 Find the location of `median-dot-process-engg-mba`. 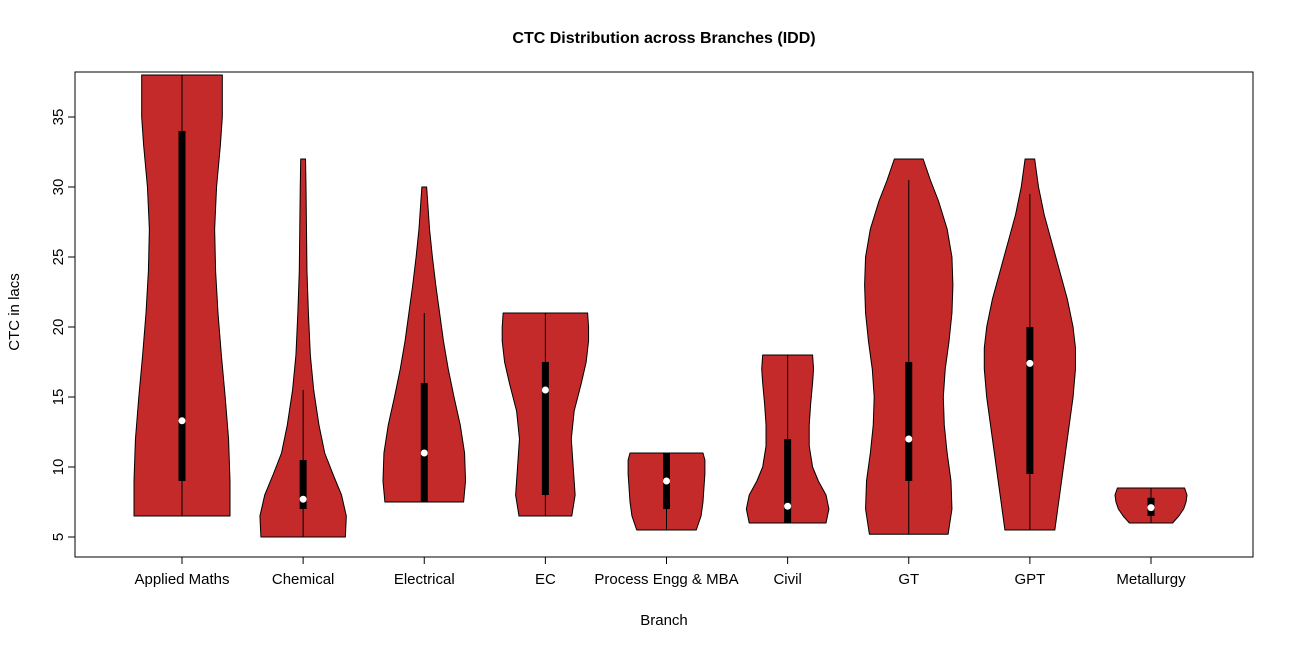

median-dot-process-engg-mba is located at coordinates (666, 481).